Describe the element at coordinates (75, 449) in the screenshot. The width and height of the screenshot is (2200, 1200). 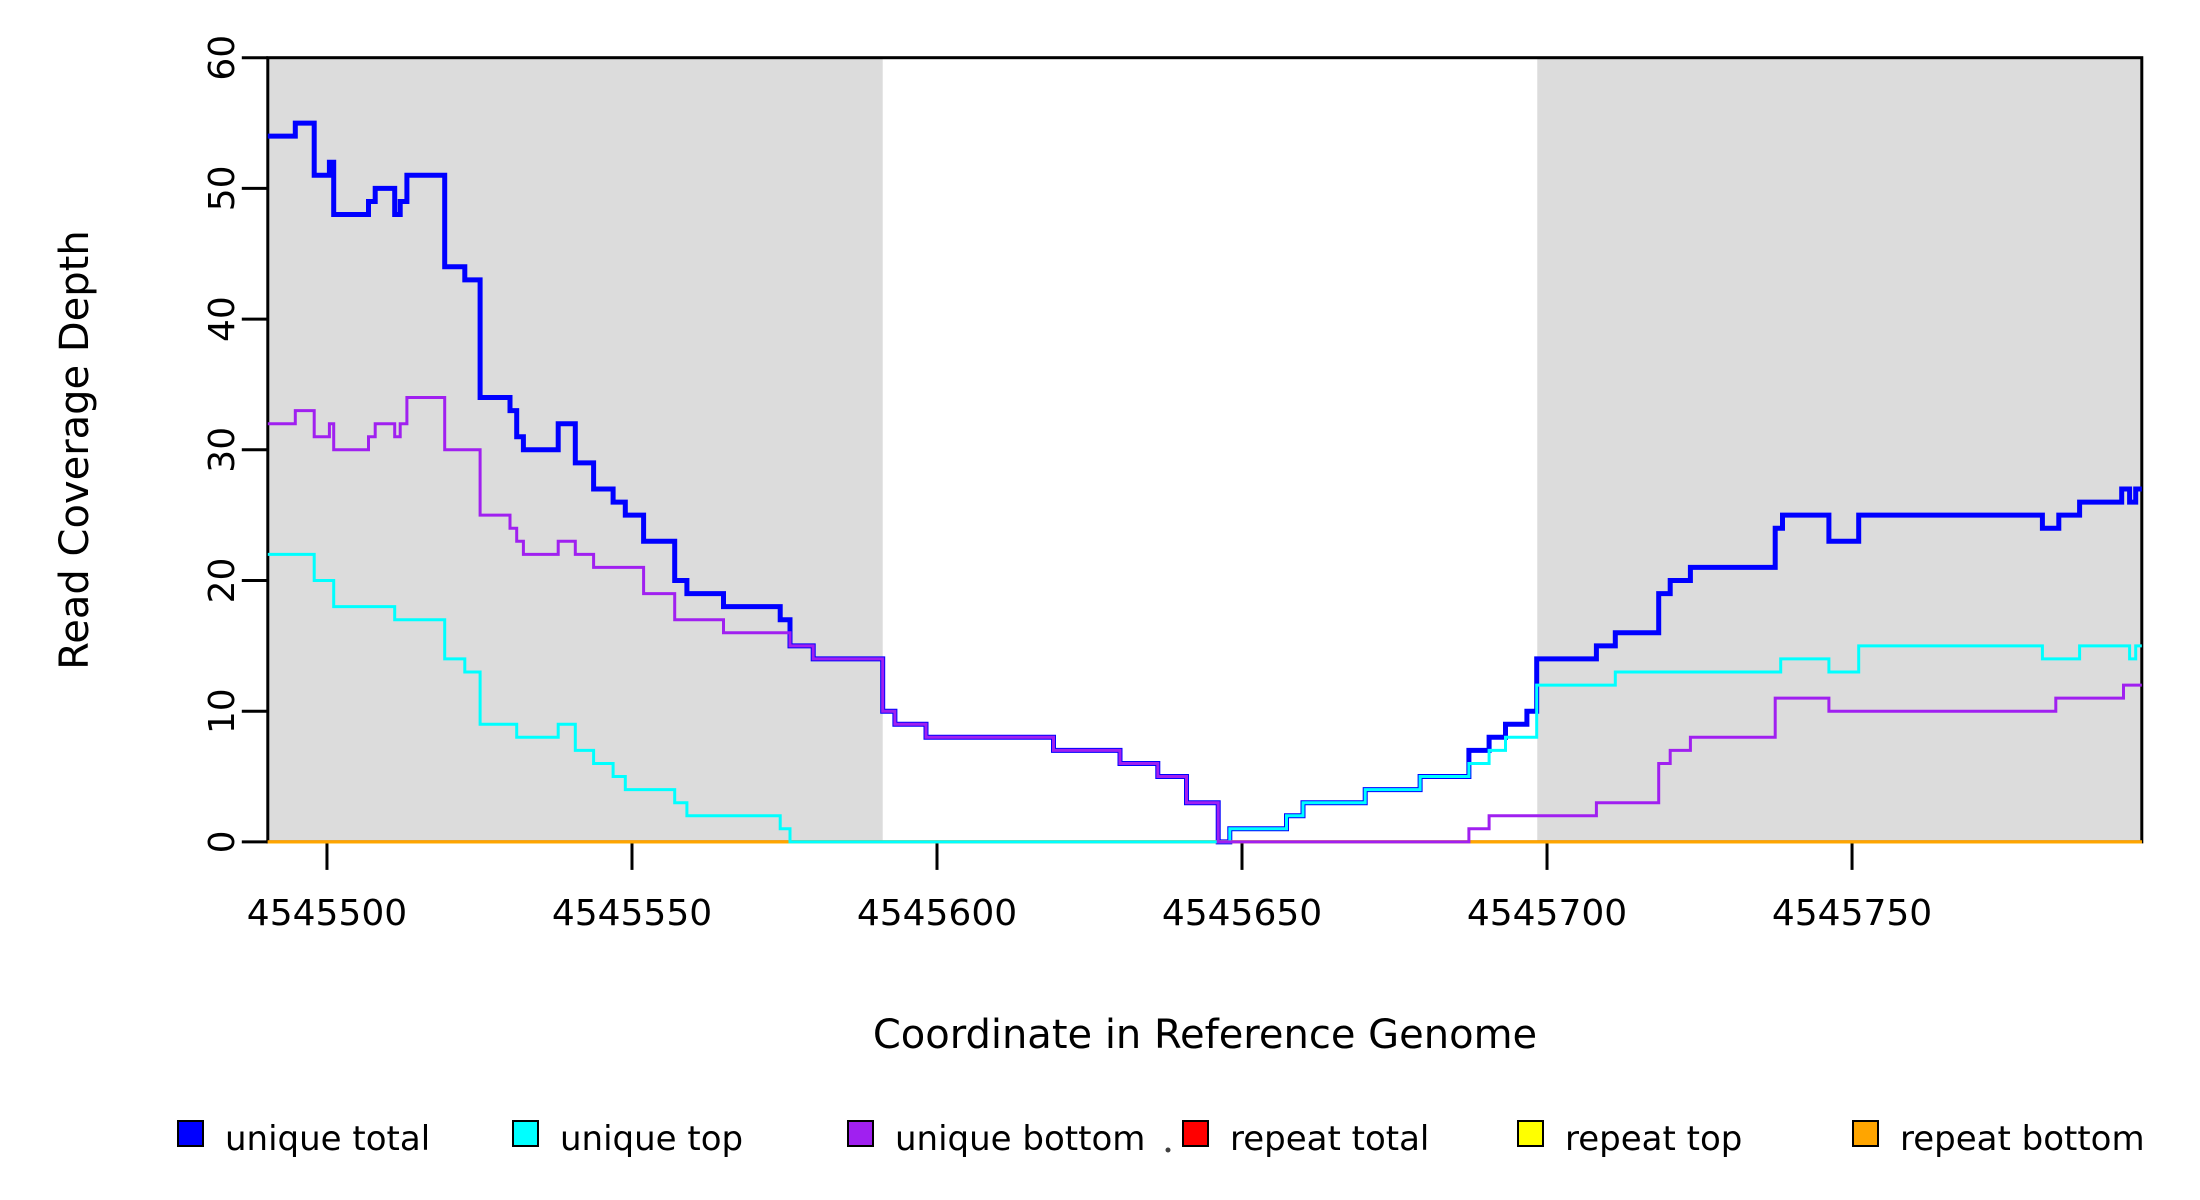
I see `y-axis-title: Read Coverage Depth` at that location.